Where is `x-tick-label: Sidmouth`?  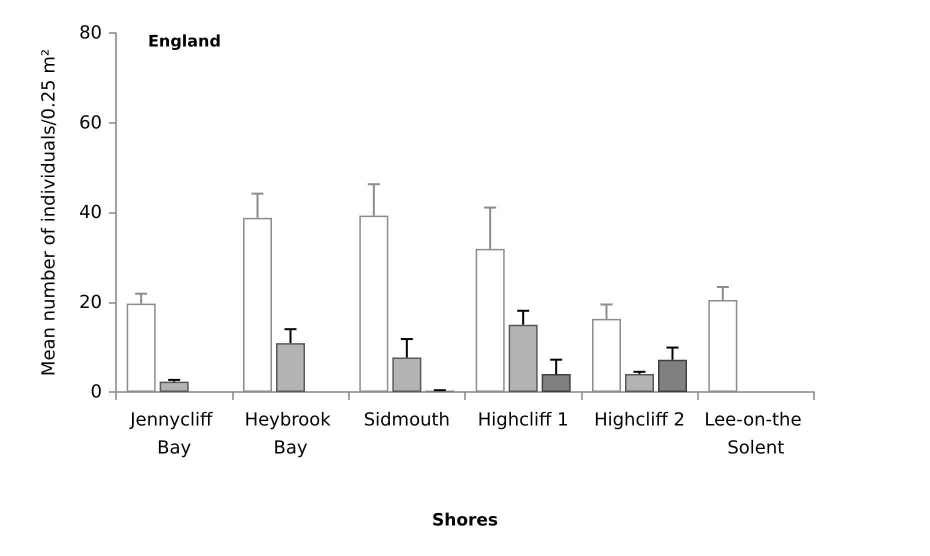
x-tick-label: Sidmouth is located at coordinates (407, 420).